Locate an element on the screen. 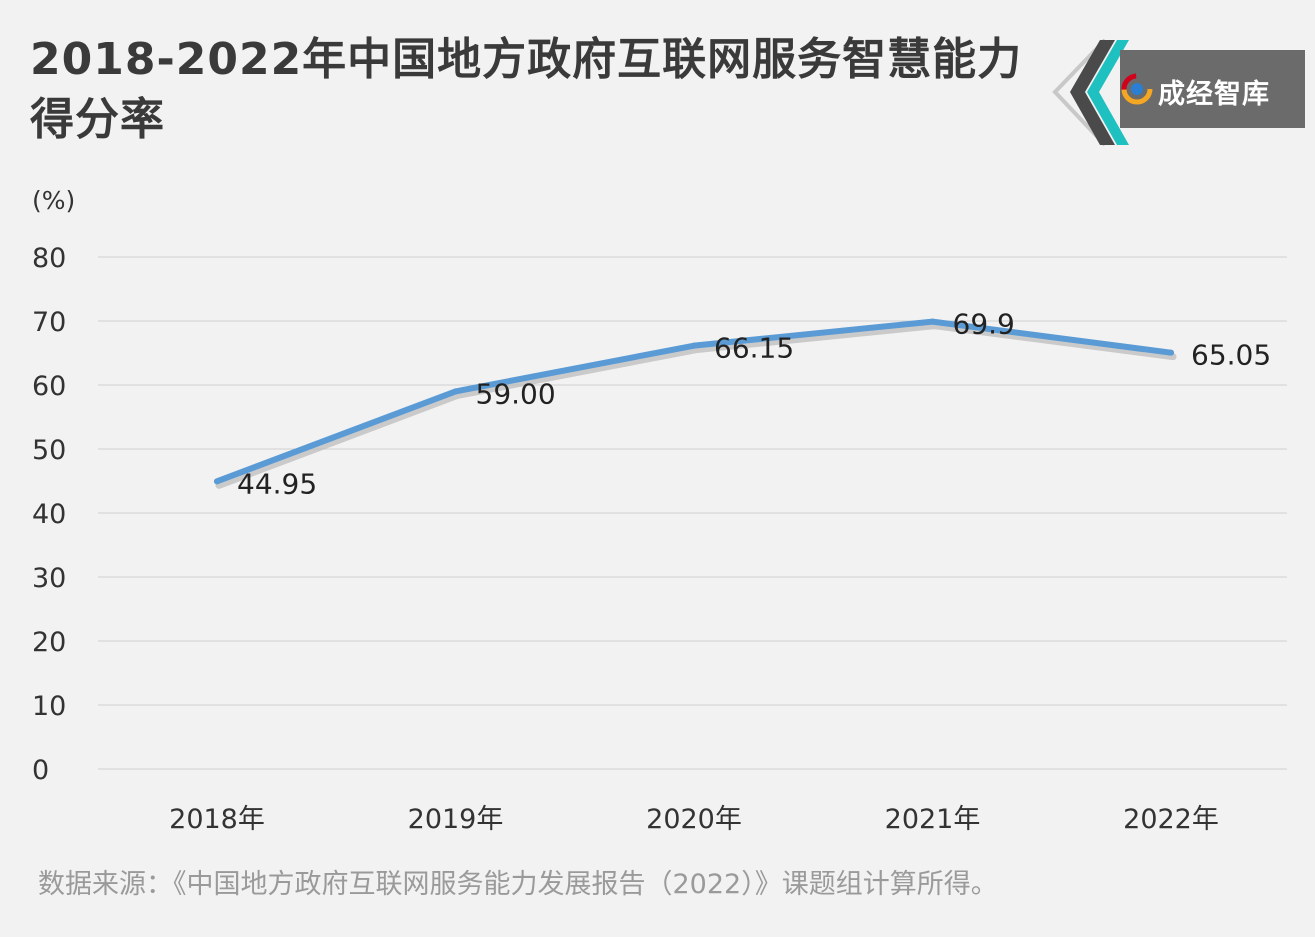 The width and height of the screenshot is (1315, 937). x-tick-label: 2018年 is located at coordinates (217, 819).